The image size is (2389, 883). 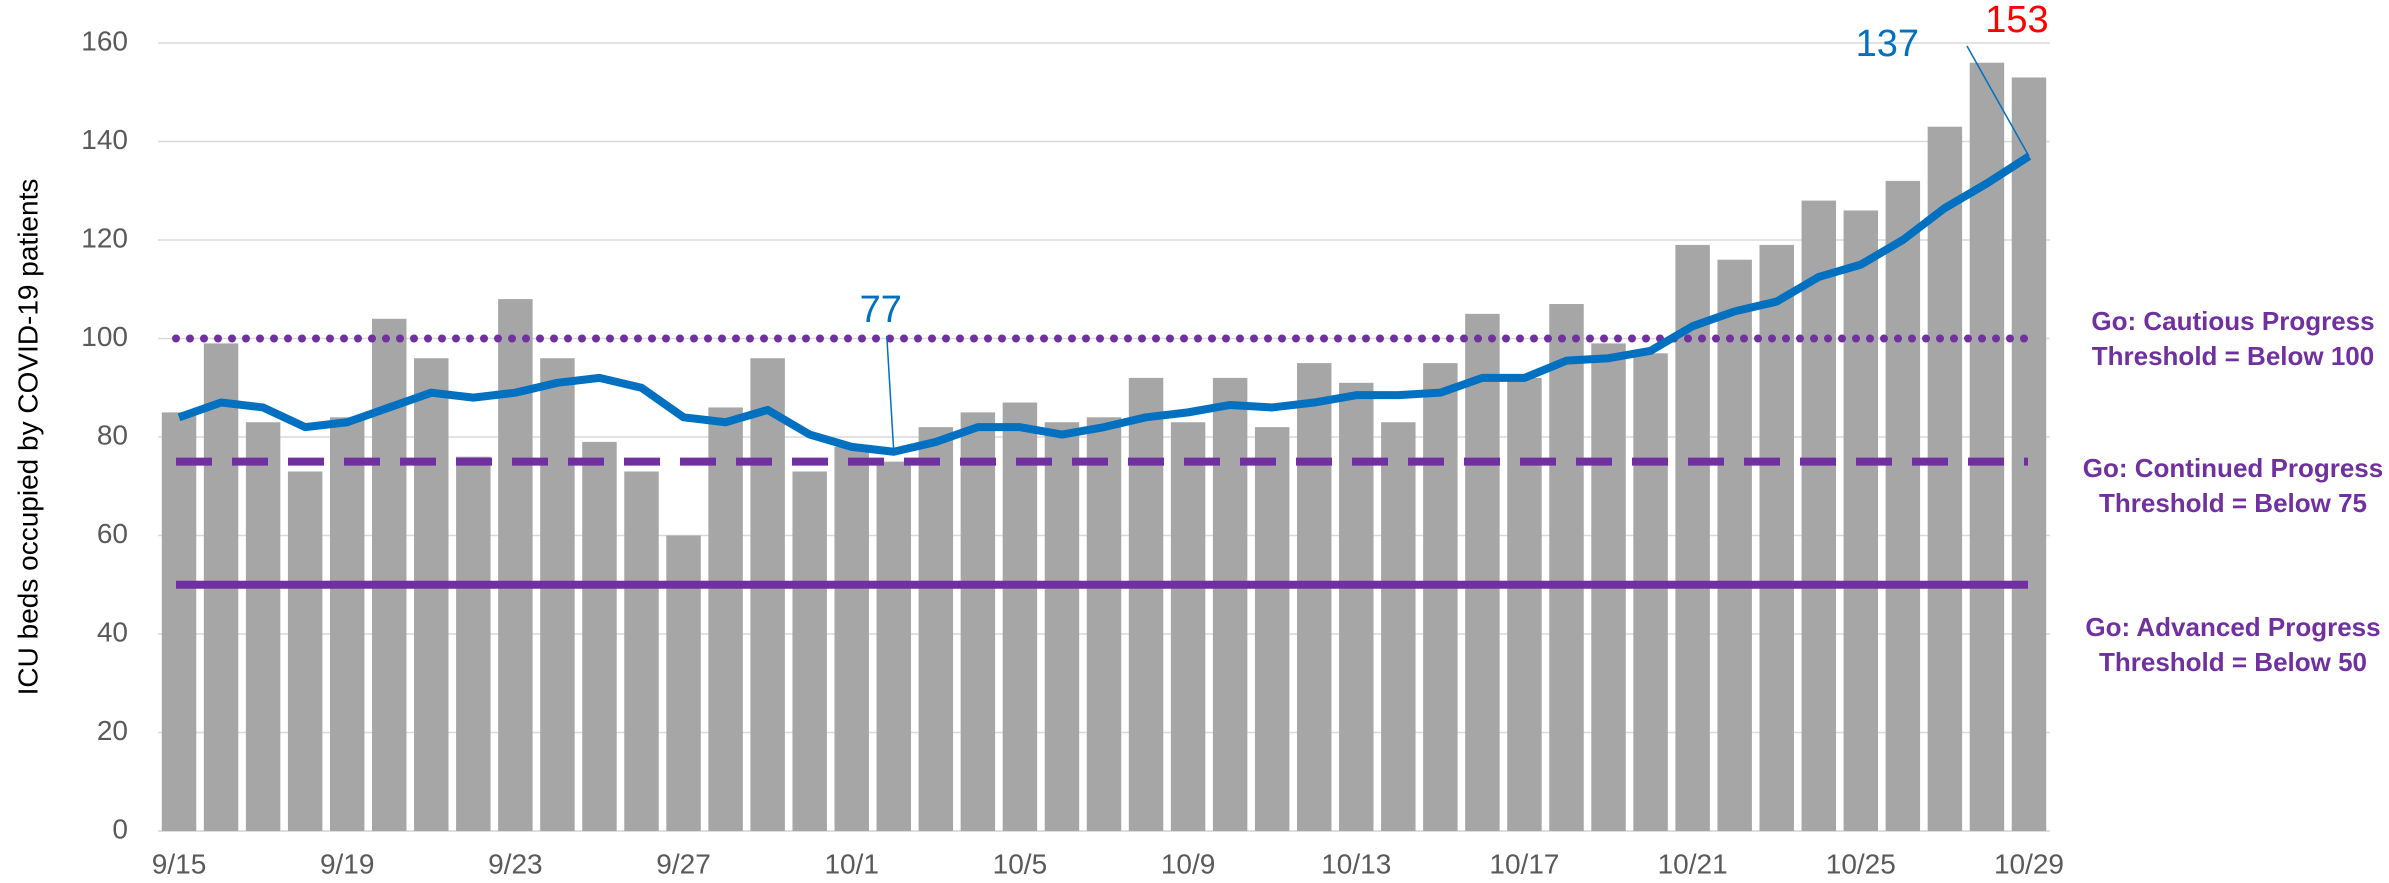 I want to click on y-tick-label: 80, so click(x=112, y=434).